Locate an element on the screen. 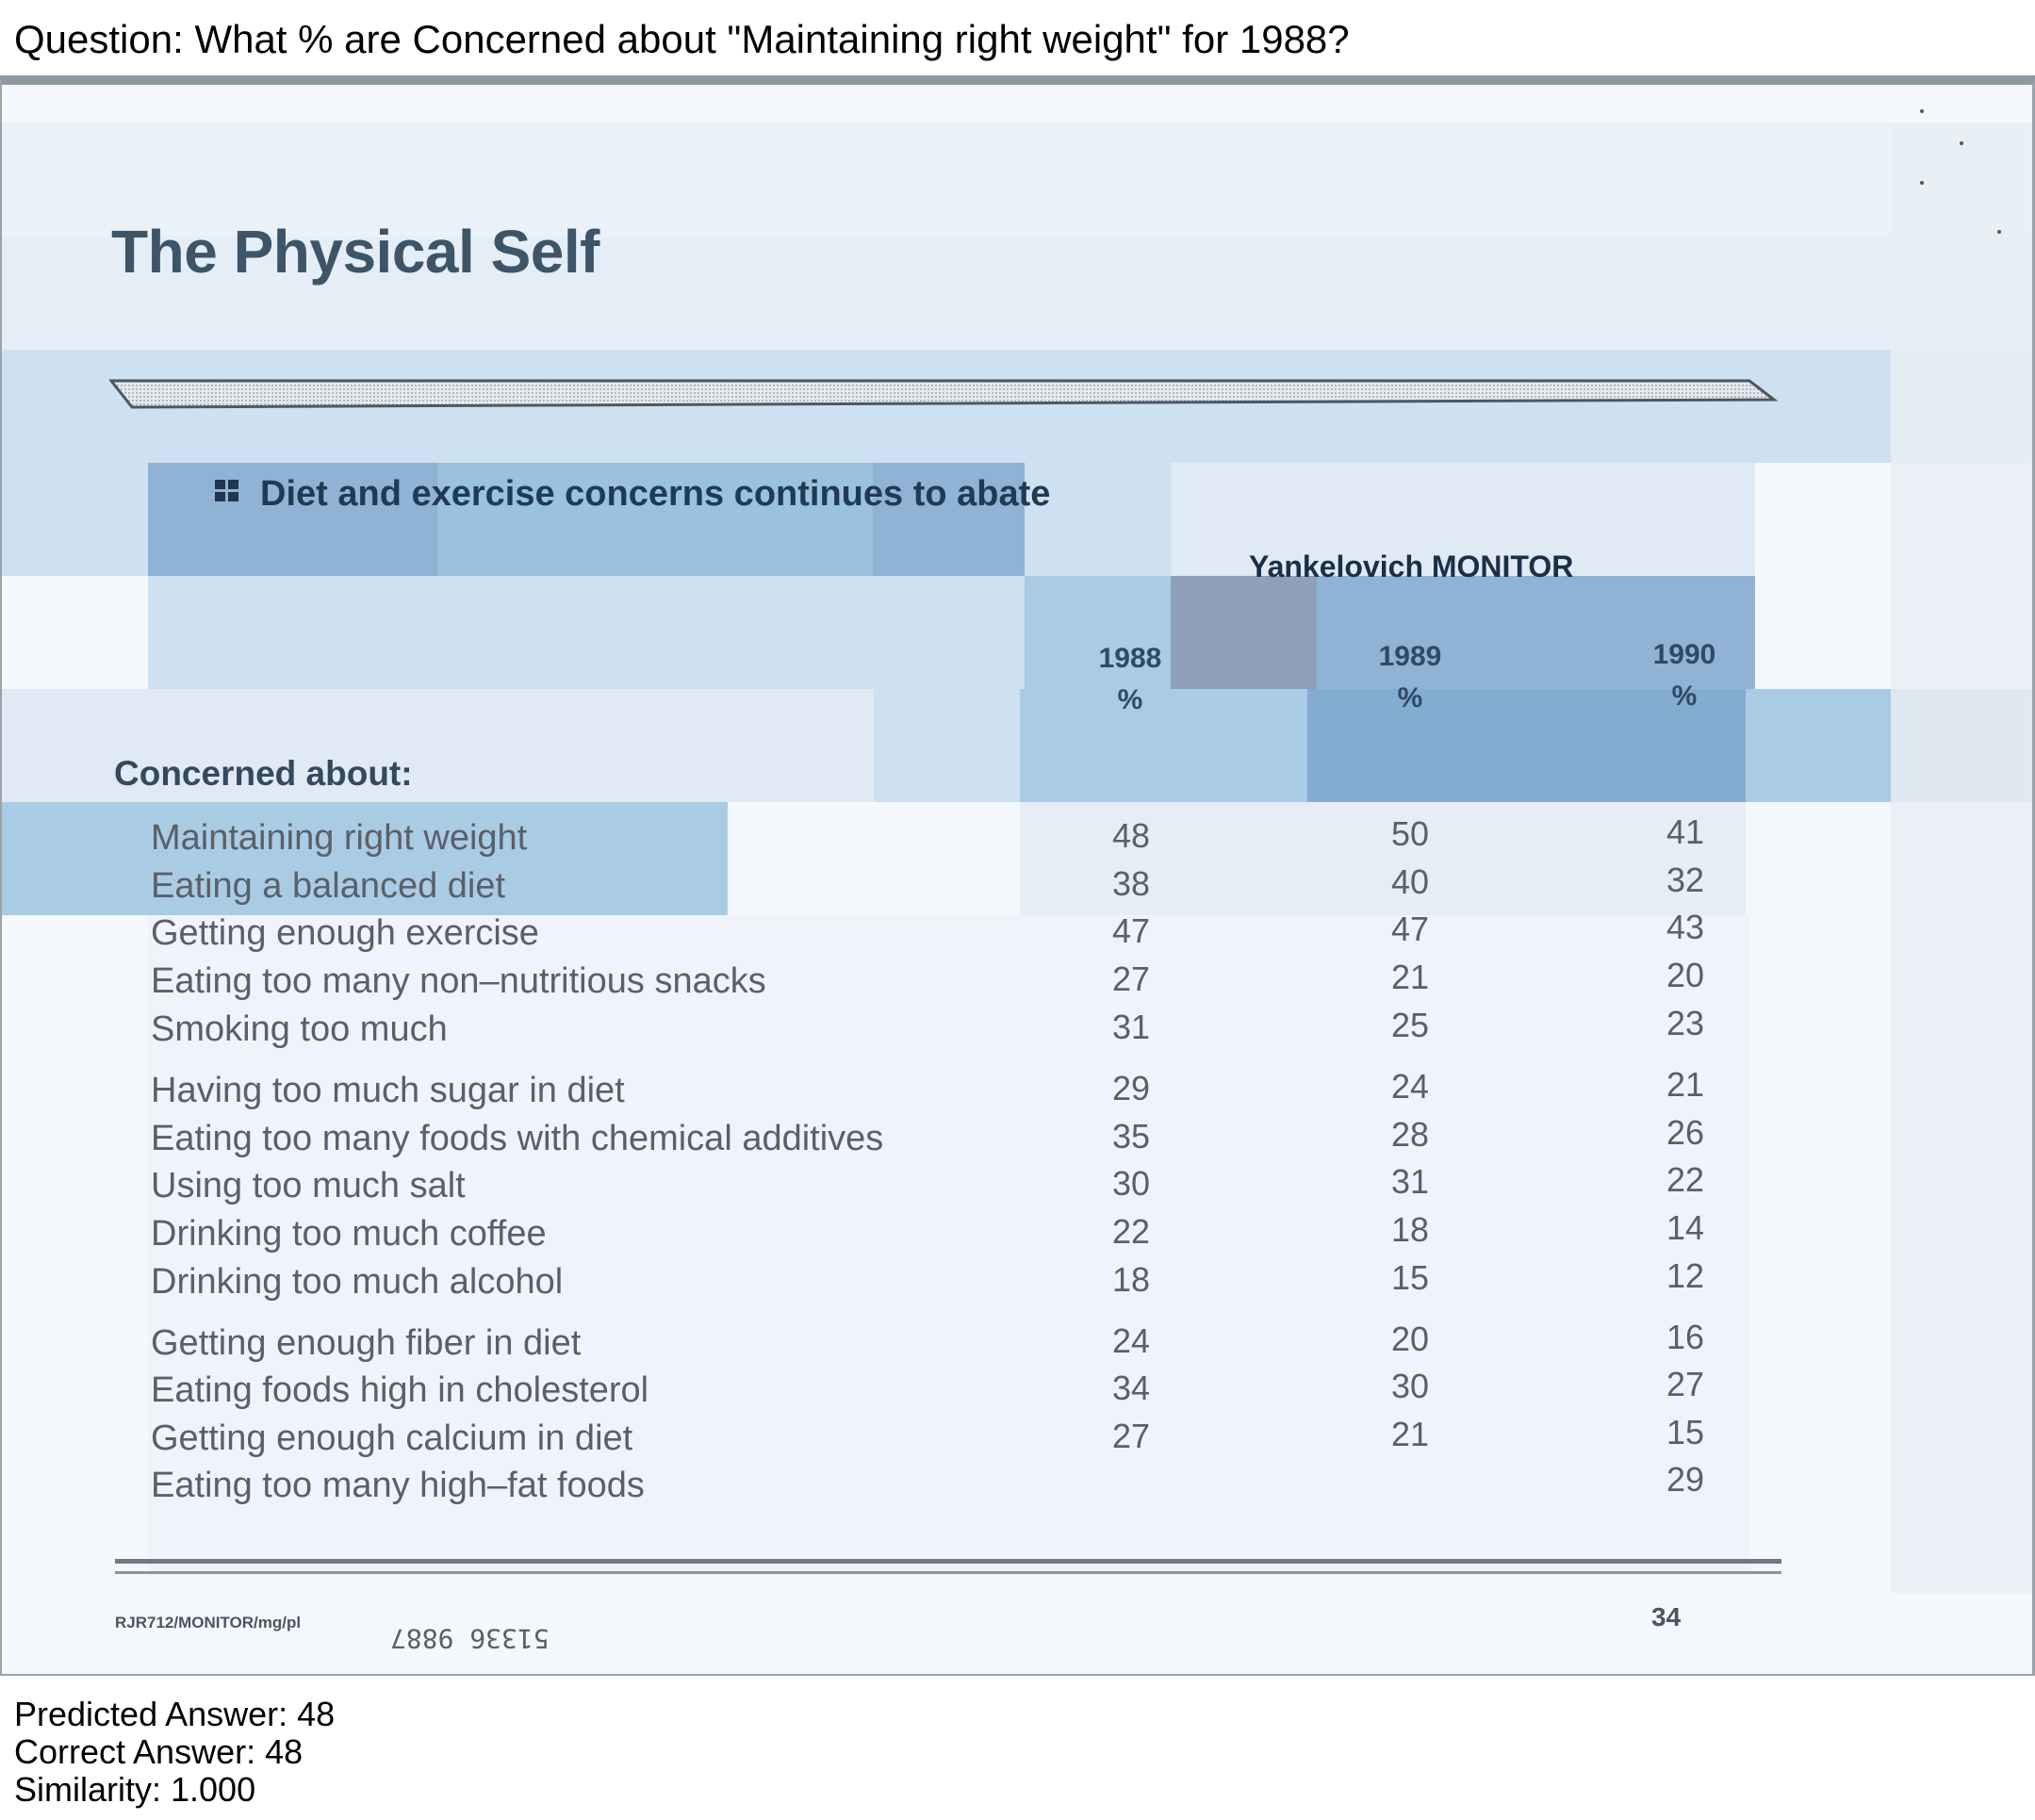  column-header-1990: 1990 % is located at coordinates (1684, 675).